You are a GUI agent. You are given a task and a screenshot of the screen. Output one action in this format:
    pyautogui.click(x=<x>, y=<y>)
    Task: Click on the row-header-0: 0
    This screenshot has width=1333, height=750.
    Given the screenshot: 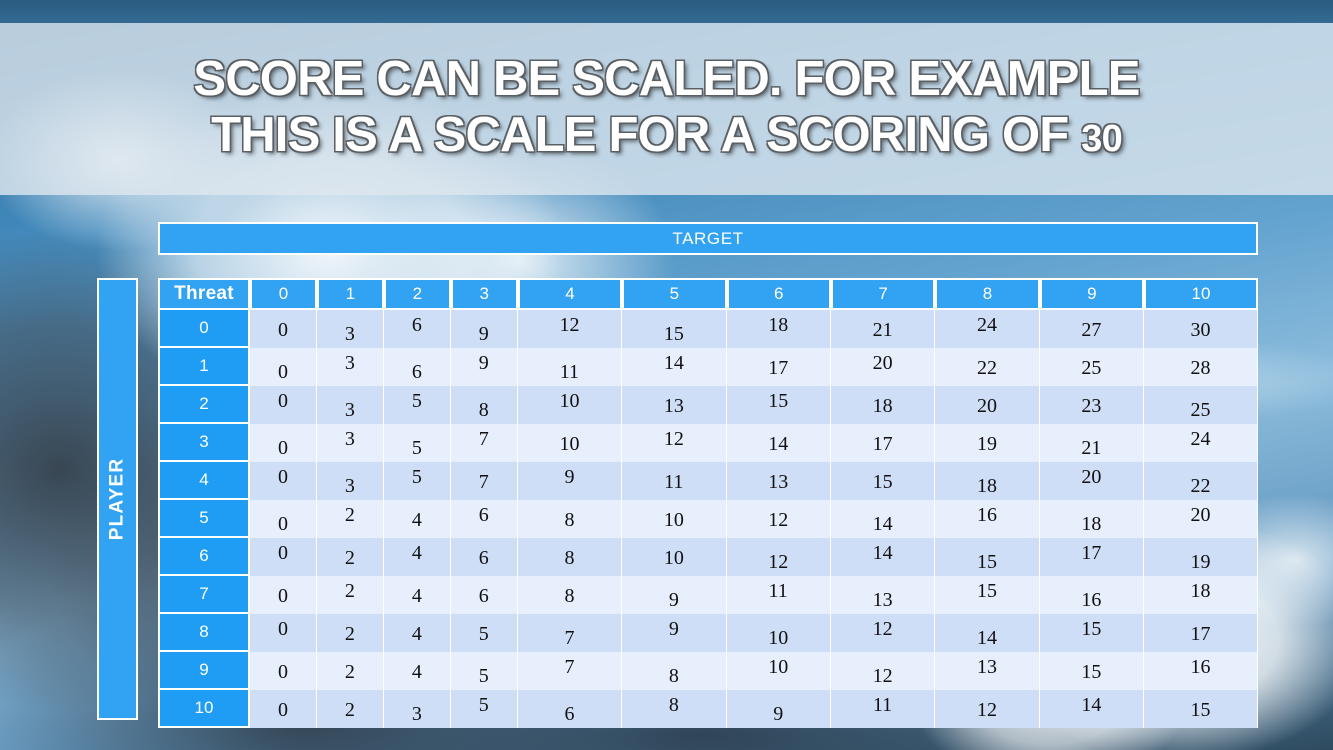 What is the action you would take?
    pyautogui.click(x=204, y=329)
    